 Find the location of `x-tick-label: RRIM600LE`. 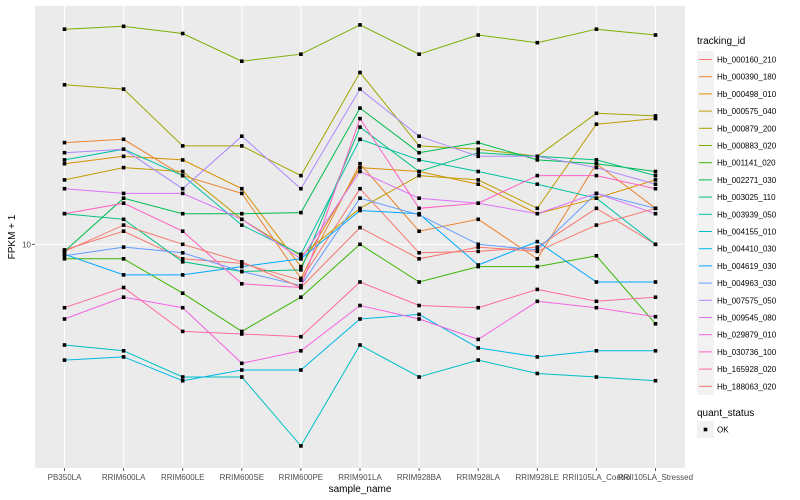

x-tick-label: RRIM600LE is located at coordinates (183, 477).